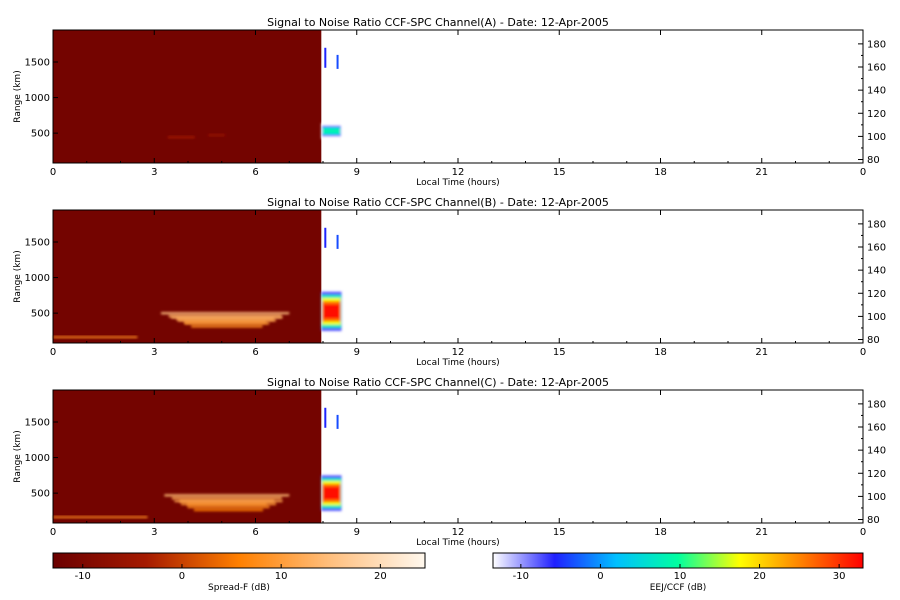 This screenshot has width=900, height=600. I want to click on y2-tick-label: 80, so click(873, 160).